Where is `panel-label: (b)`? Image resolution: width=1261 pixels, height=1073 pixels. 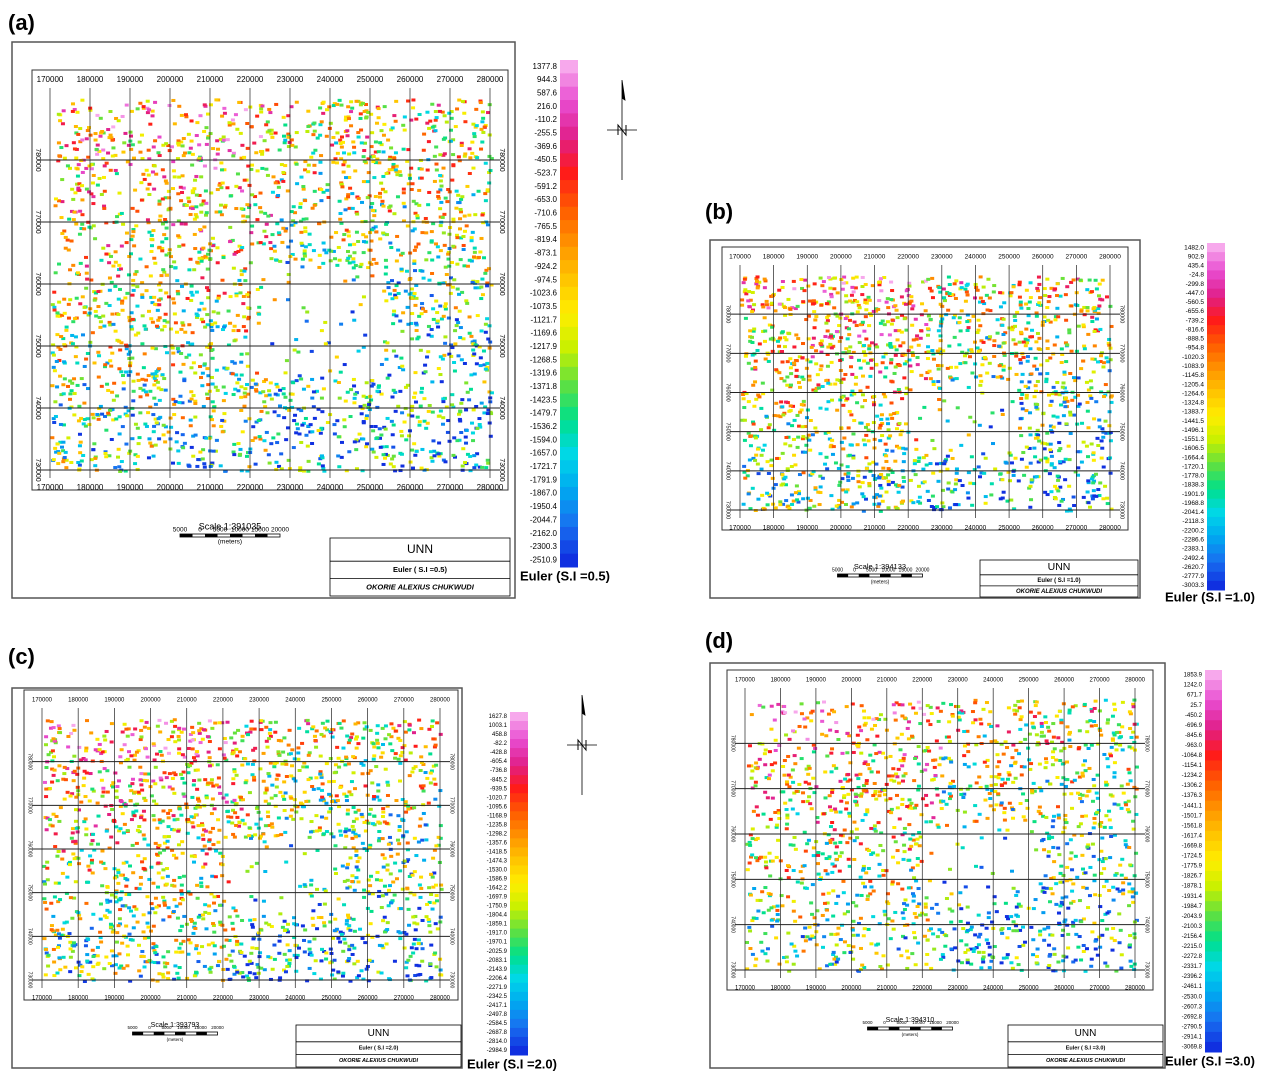 panel-label: (b) is located at coordinates (719, 211).